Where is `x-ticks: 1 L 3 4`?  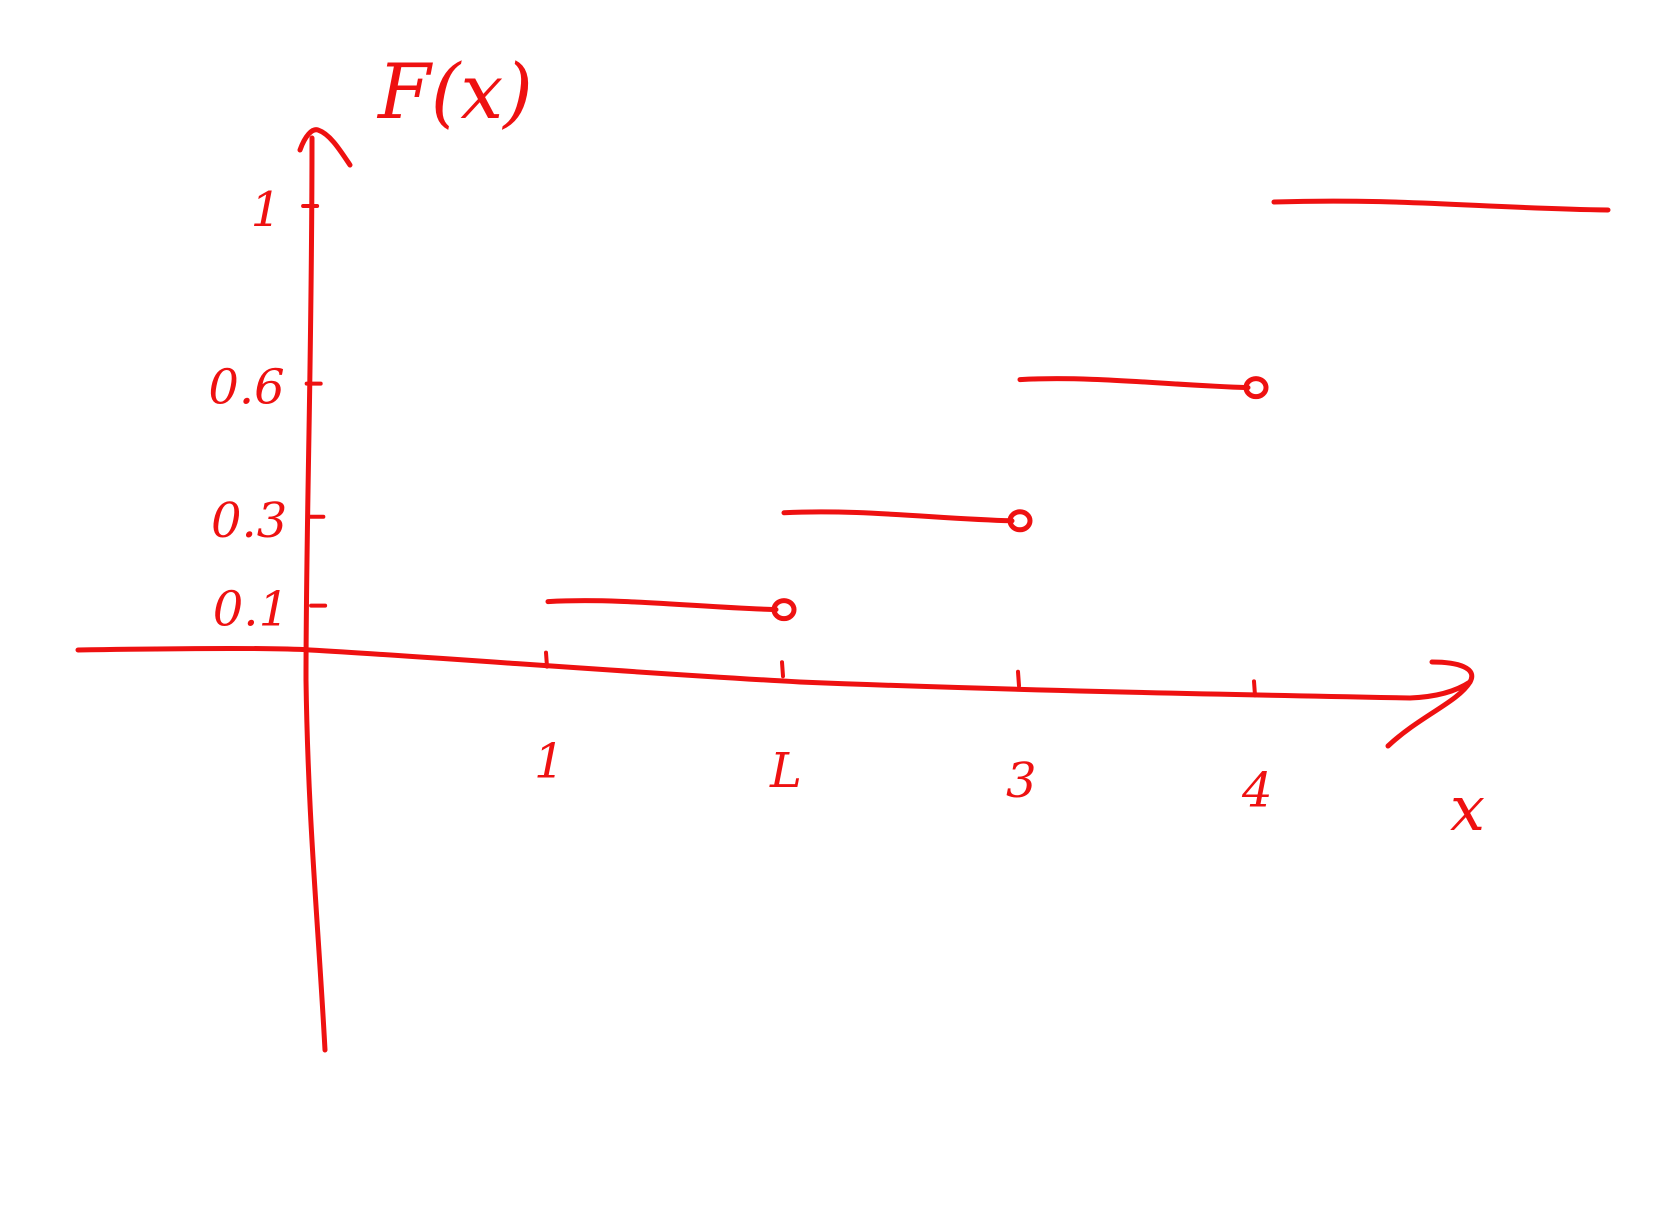 x-ticks: 1 L 3 4 is located at coordinates (903, 734).